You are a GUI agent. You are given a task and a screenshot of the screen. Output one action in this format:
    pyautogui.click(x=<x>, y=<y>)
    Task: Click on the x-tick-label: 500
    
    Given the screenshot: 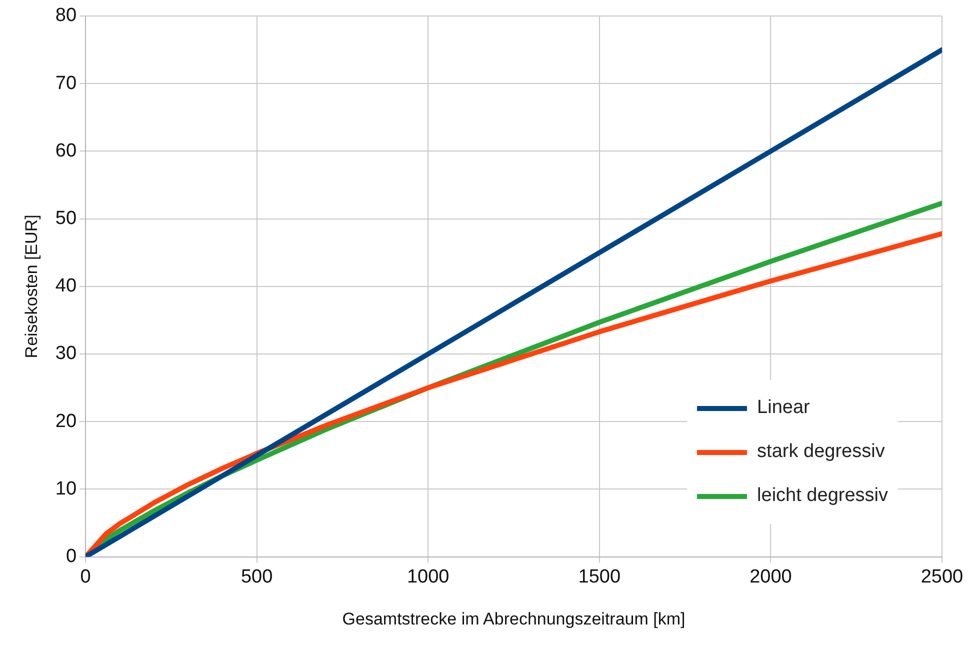 What is the action you would take?
    pyautogui.click(x=256, y=577)
    